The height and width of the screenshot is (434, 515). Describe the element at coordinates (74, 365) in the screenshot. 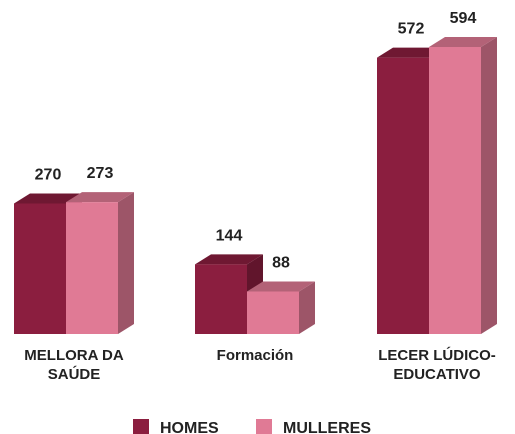

I see `x-tick-label: MELLORA DA SAÚDE` at that location.